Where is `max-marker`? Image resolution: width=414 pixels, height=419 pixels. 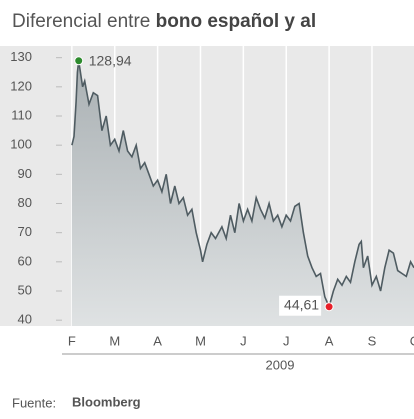
max-marker is located at coordinates (79, 61).